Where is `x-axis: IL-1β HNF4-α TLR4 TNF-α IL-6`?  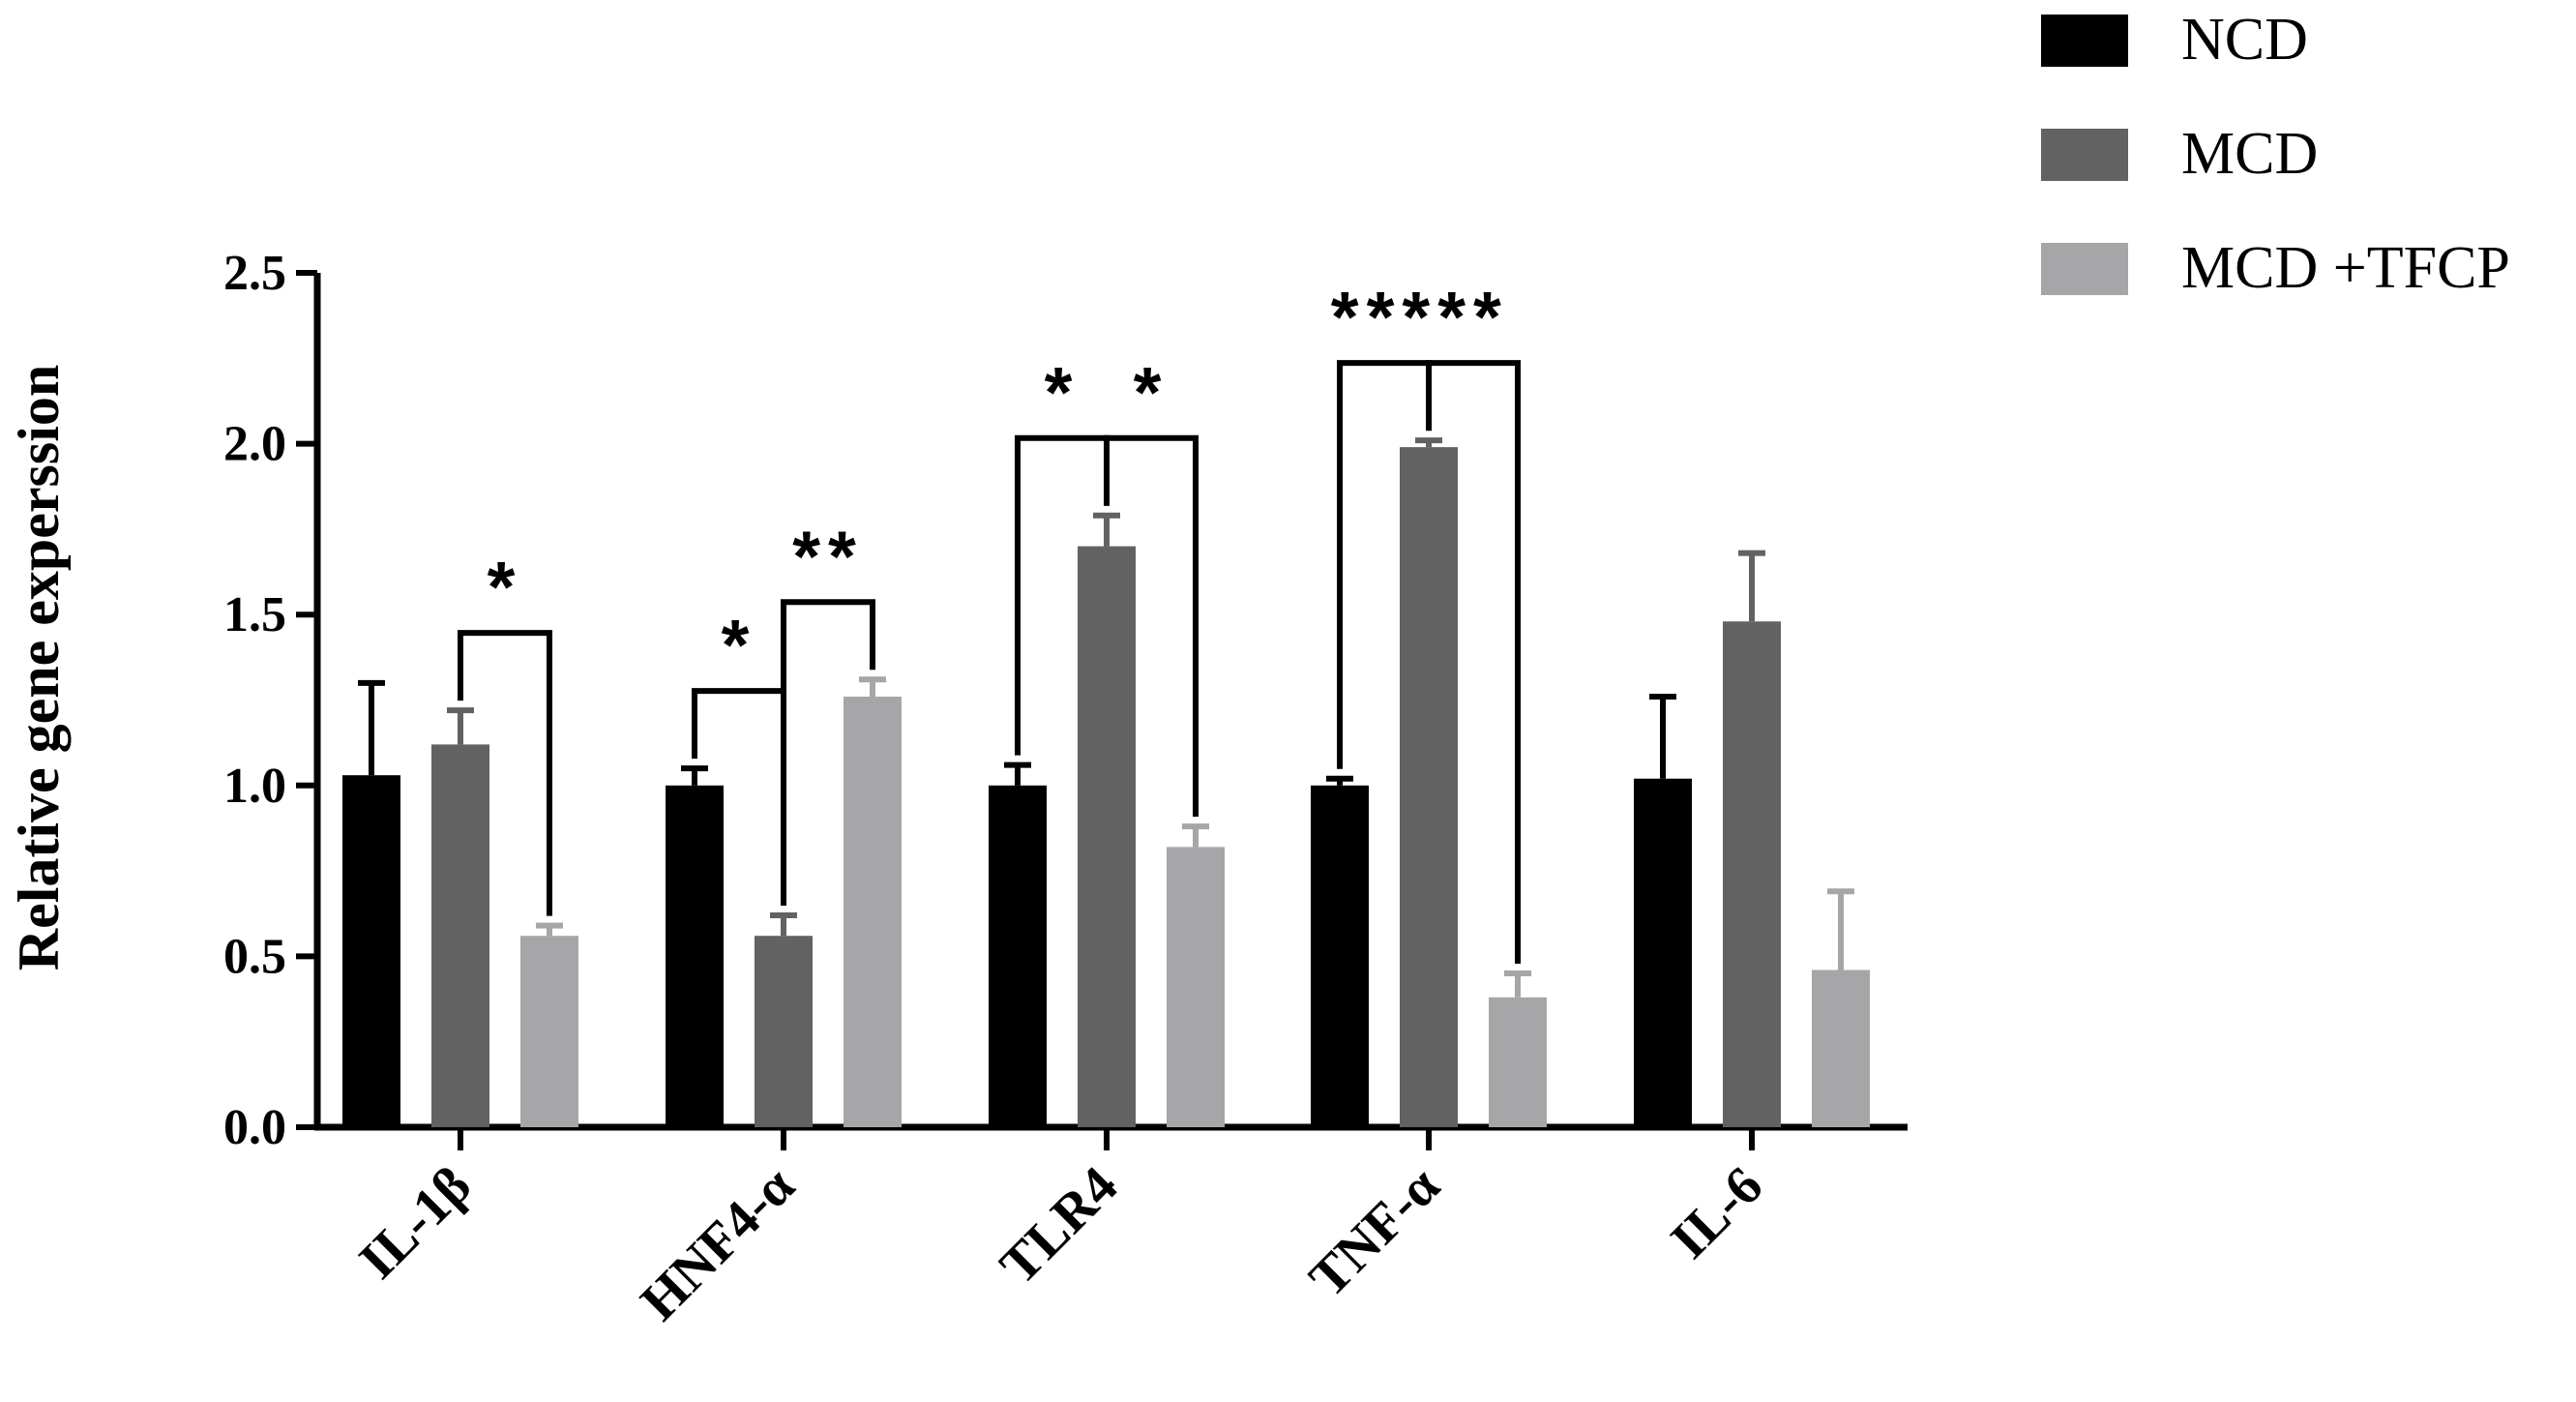
x-axis: IL-1β HNF4-α TLR4 TNF-α IL-6 is located at coordinates (1111, 1227).